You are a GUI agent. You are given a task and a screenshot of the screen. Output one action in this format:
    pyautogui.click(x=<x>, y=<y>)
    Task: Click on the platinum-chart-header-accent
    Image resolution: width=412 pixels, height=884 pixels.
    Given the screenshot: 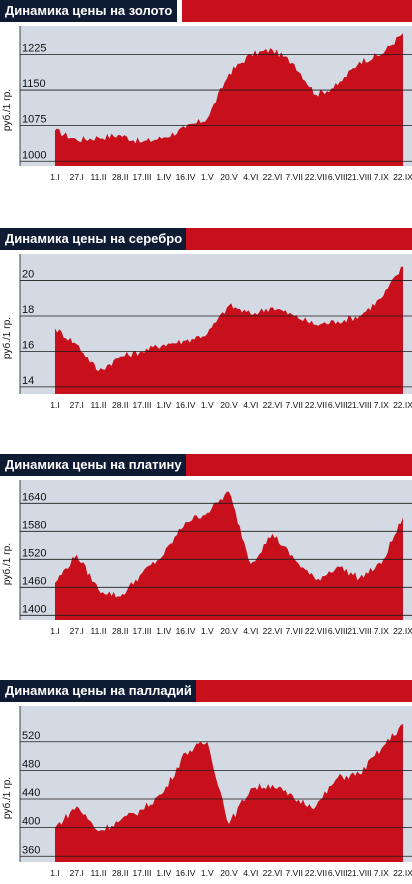 What is the action you would take?
    pyautogui.click(x=299, y=465)
    